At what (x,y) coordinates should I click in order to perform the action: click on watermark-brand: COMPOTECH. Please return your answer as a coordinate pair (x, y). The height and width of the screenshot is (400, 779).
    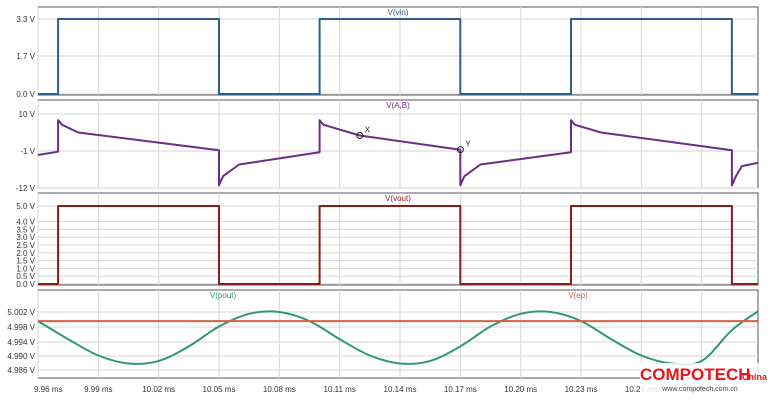
    Looking at the image, I should click on (695, 374).